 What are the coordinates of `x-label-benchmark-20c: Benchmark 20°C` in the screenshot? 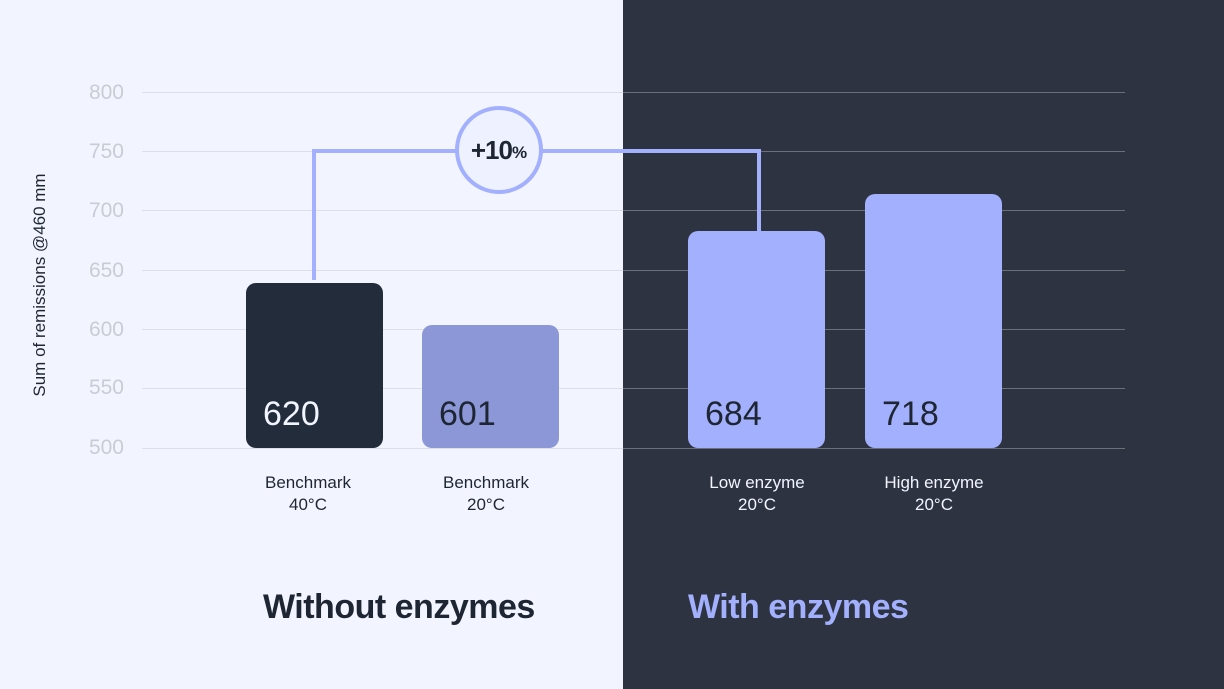 It's located at (486, 494).